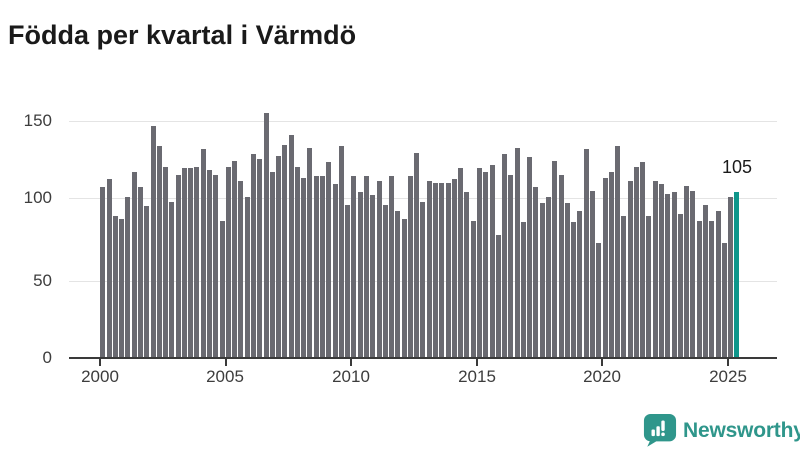 Image resolution: width=800 pixels, height=452 pixels. Describe the element at coordinates (741, 430) in the screenshot. I see `newsworthy-logo-text: Newsworthy` at that location.